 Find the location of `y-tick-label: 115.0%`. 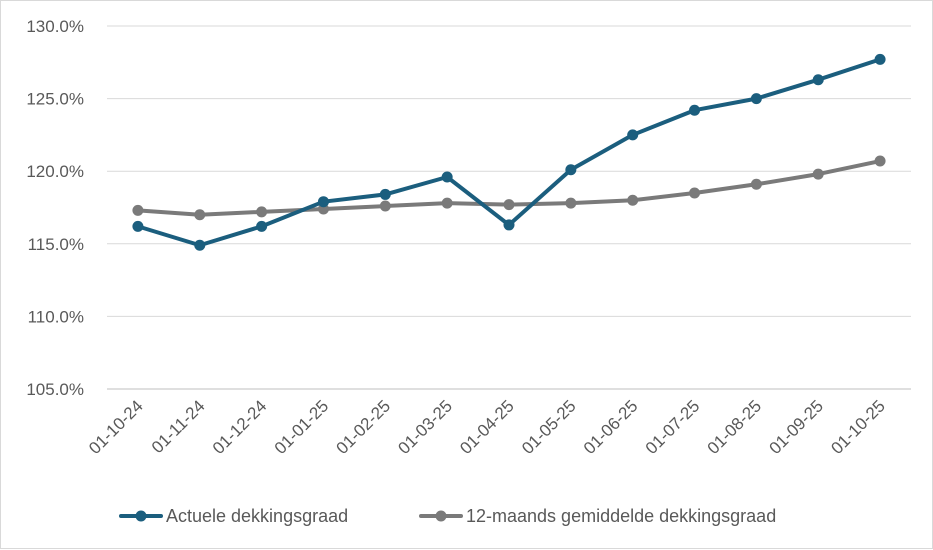

y-tick-label: 115.0% is located at coordinates (56, 244).